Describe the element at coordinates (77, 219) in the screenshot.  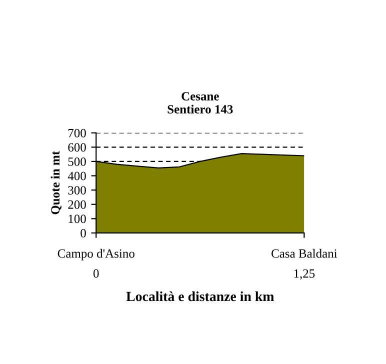
I see `y-tick-label: 100` at that location.